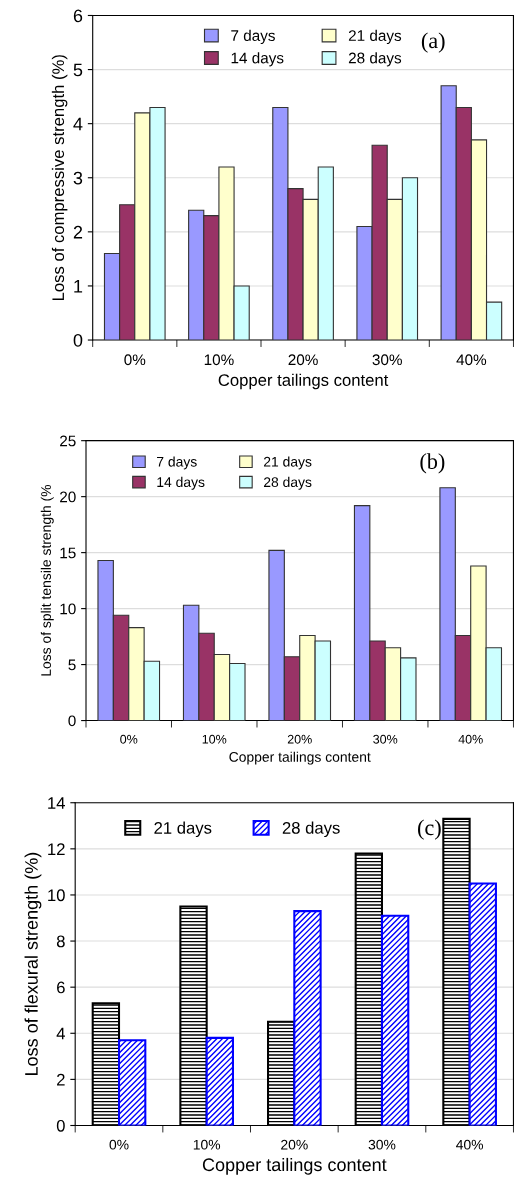 This screenshot has height=1191, width=515. Describe the element at coordinates (60, 941) in the screenshot. I see `y-tick-label: 8` at that location.